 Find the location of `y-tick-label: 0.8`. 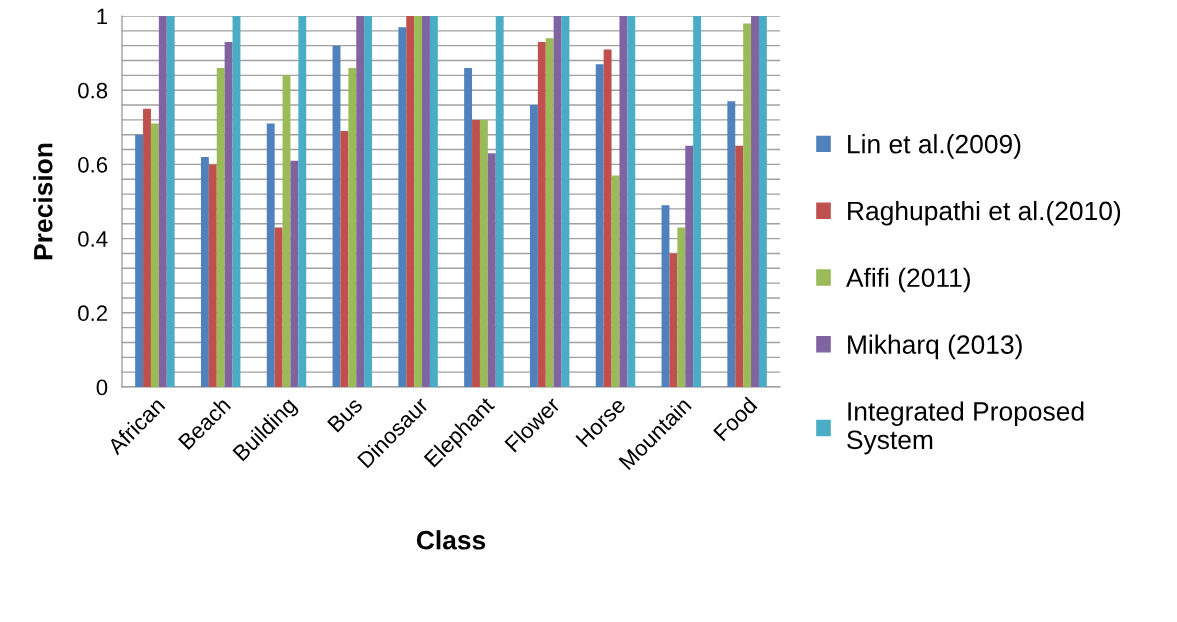

y-tick-label: 0.8 is located at coordinates (93, 90).